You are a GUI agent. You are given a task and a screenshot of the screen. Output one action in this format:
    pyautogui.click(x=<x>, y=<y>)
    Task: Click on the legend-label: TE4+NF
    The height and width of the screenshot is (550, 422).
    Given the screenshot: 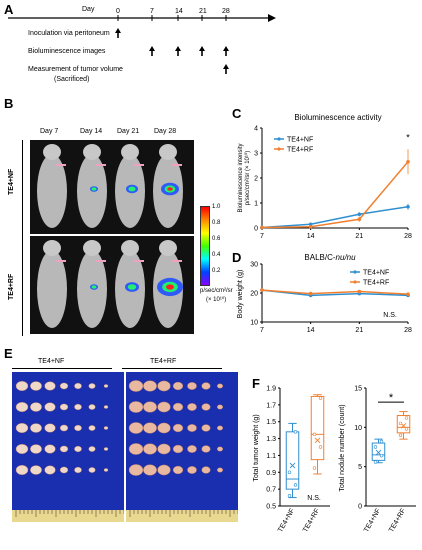 What is the action you would take?
    pyautogui.click(x=300, y=140)
    